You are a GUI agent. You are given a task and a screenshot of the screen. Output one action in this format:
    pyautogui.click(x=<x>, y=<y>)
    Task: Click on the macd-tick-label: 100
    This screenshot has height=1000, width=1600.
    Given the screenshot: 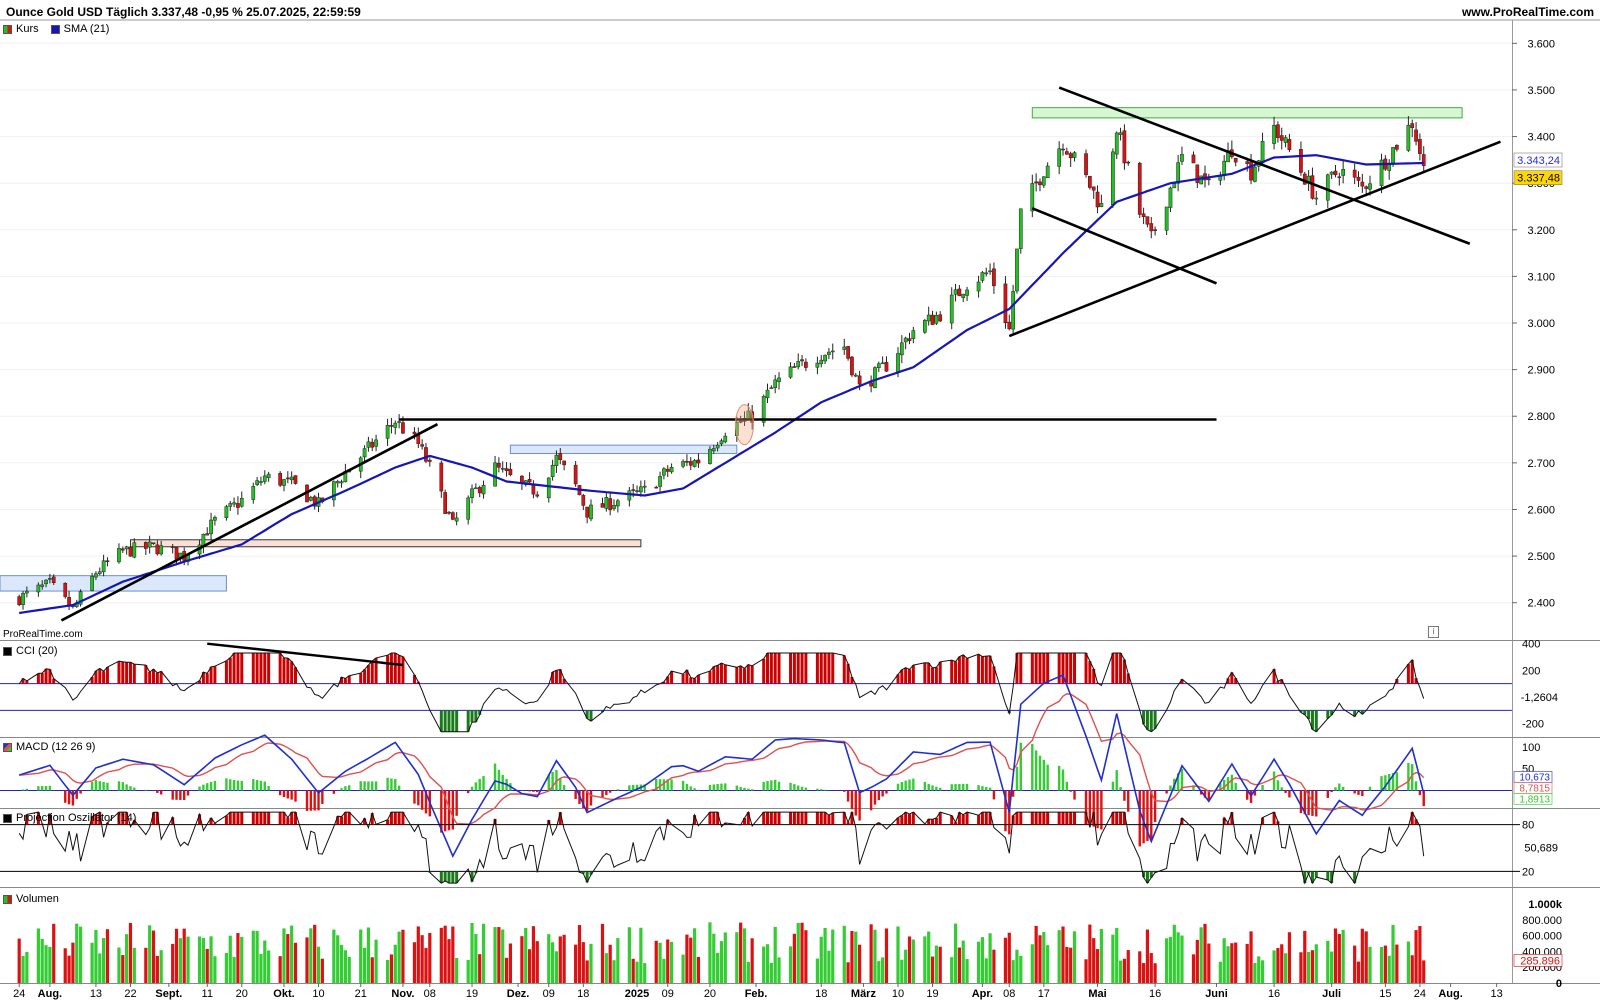 What is the action you would take?
    pyautogui.click(x=1531, y=748)
    